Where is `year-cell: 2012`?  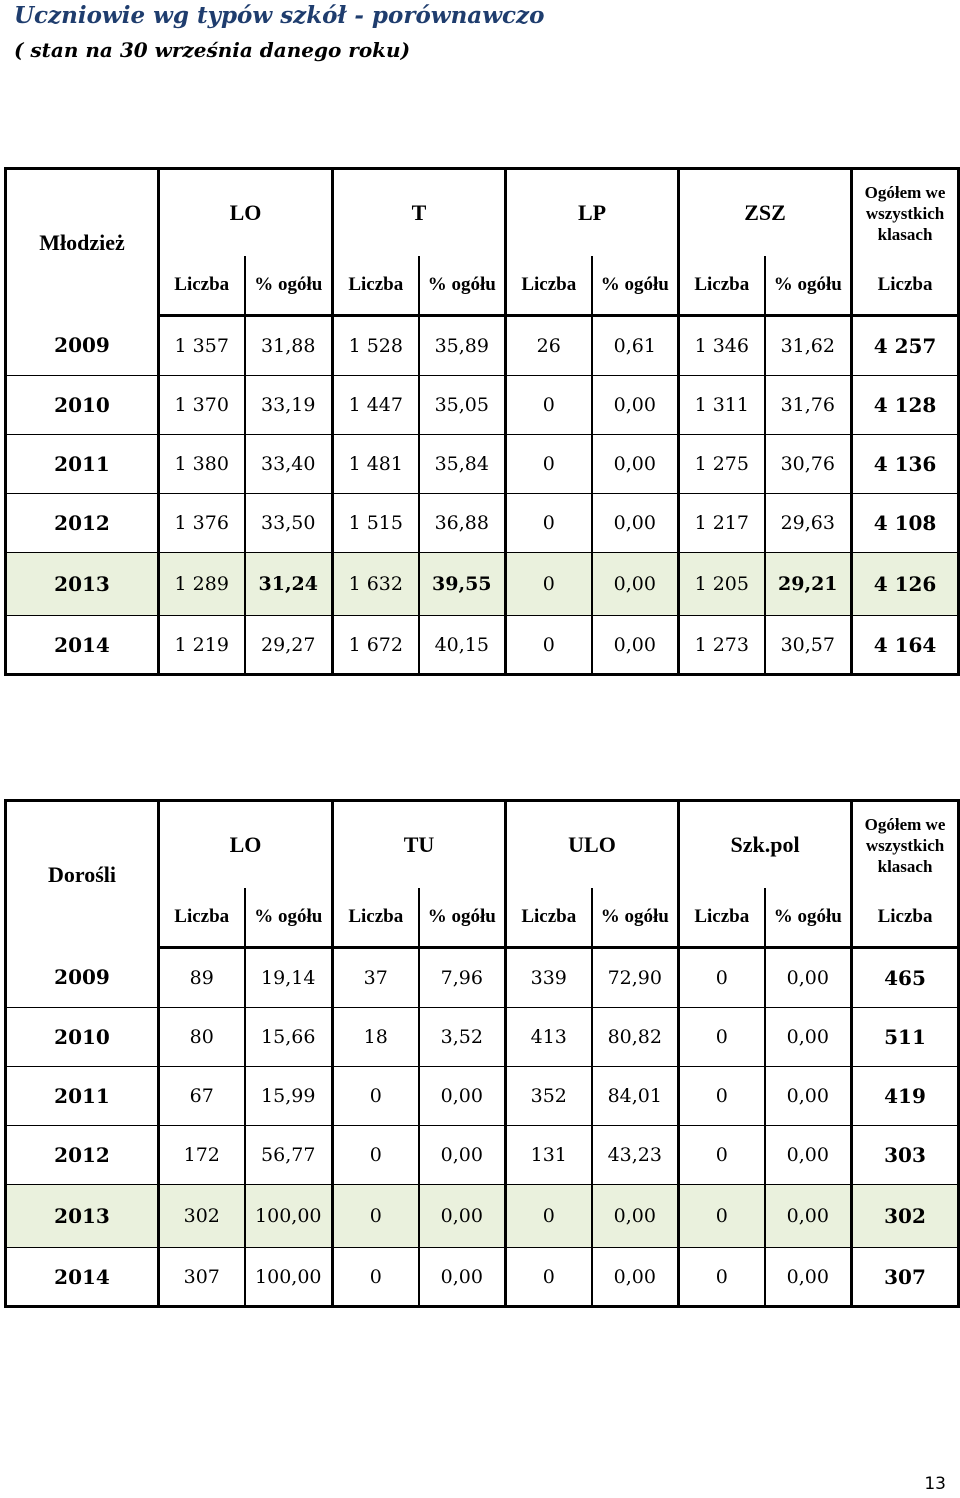 year-cell: 2012 is located at coordinates (82, 523).